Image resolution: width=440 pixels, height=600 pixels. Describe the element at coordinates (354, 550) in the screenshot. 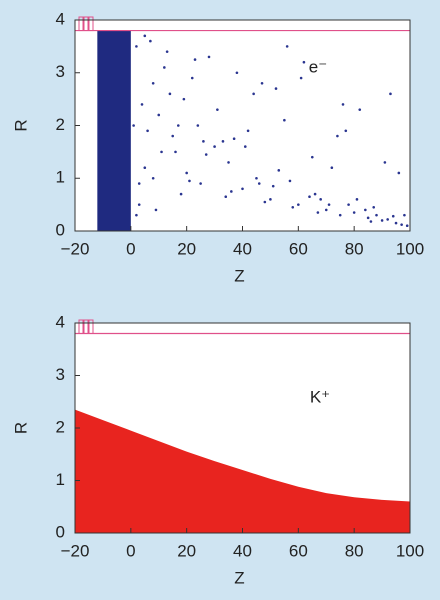

I see `x-tick-label: 80` at that location.